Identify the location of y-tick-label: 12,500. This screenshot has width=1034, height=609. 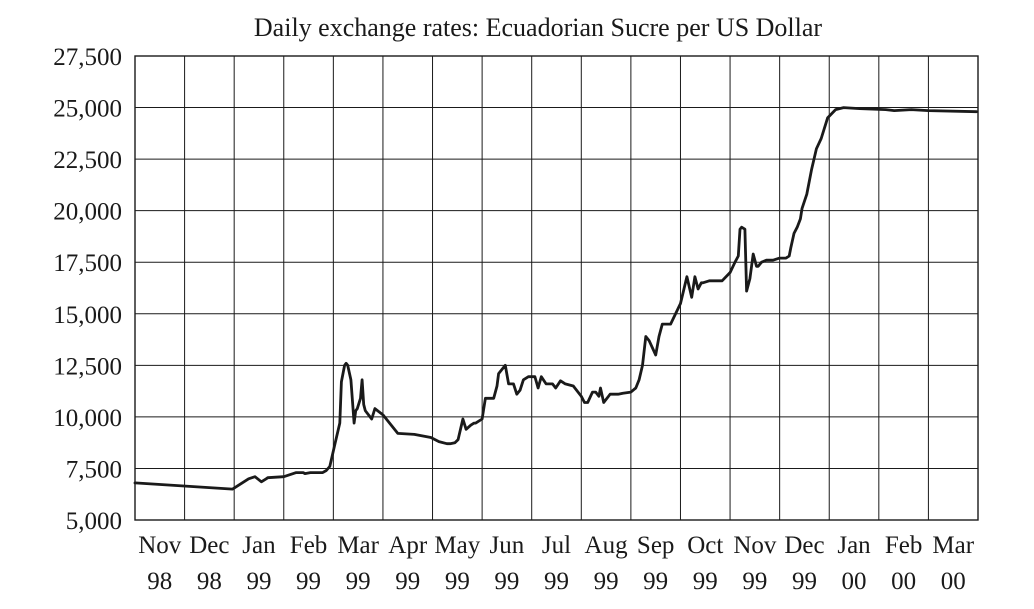
(87, 366).